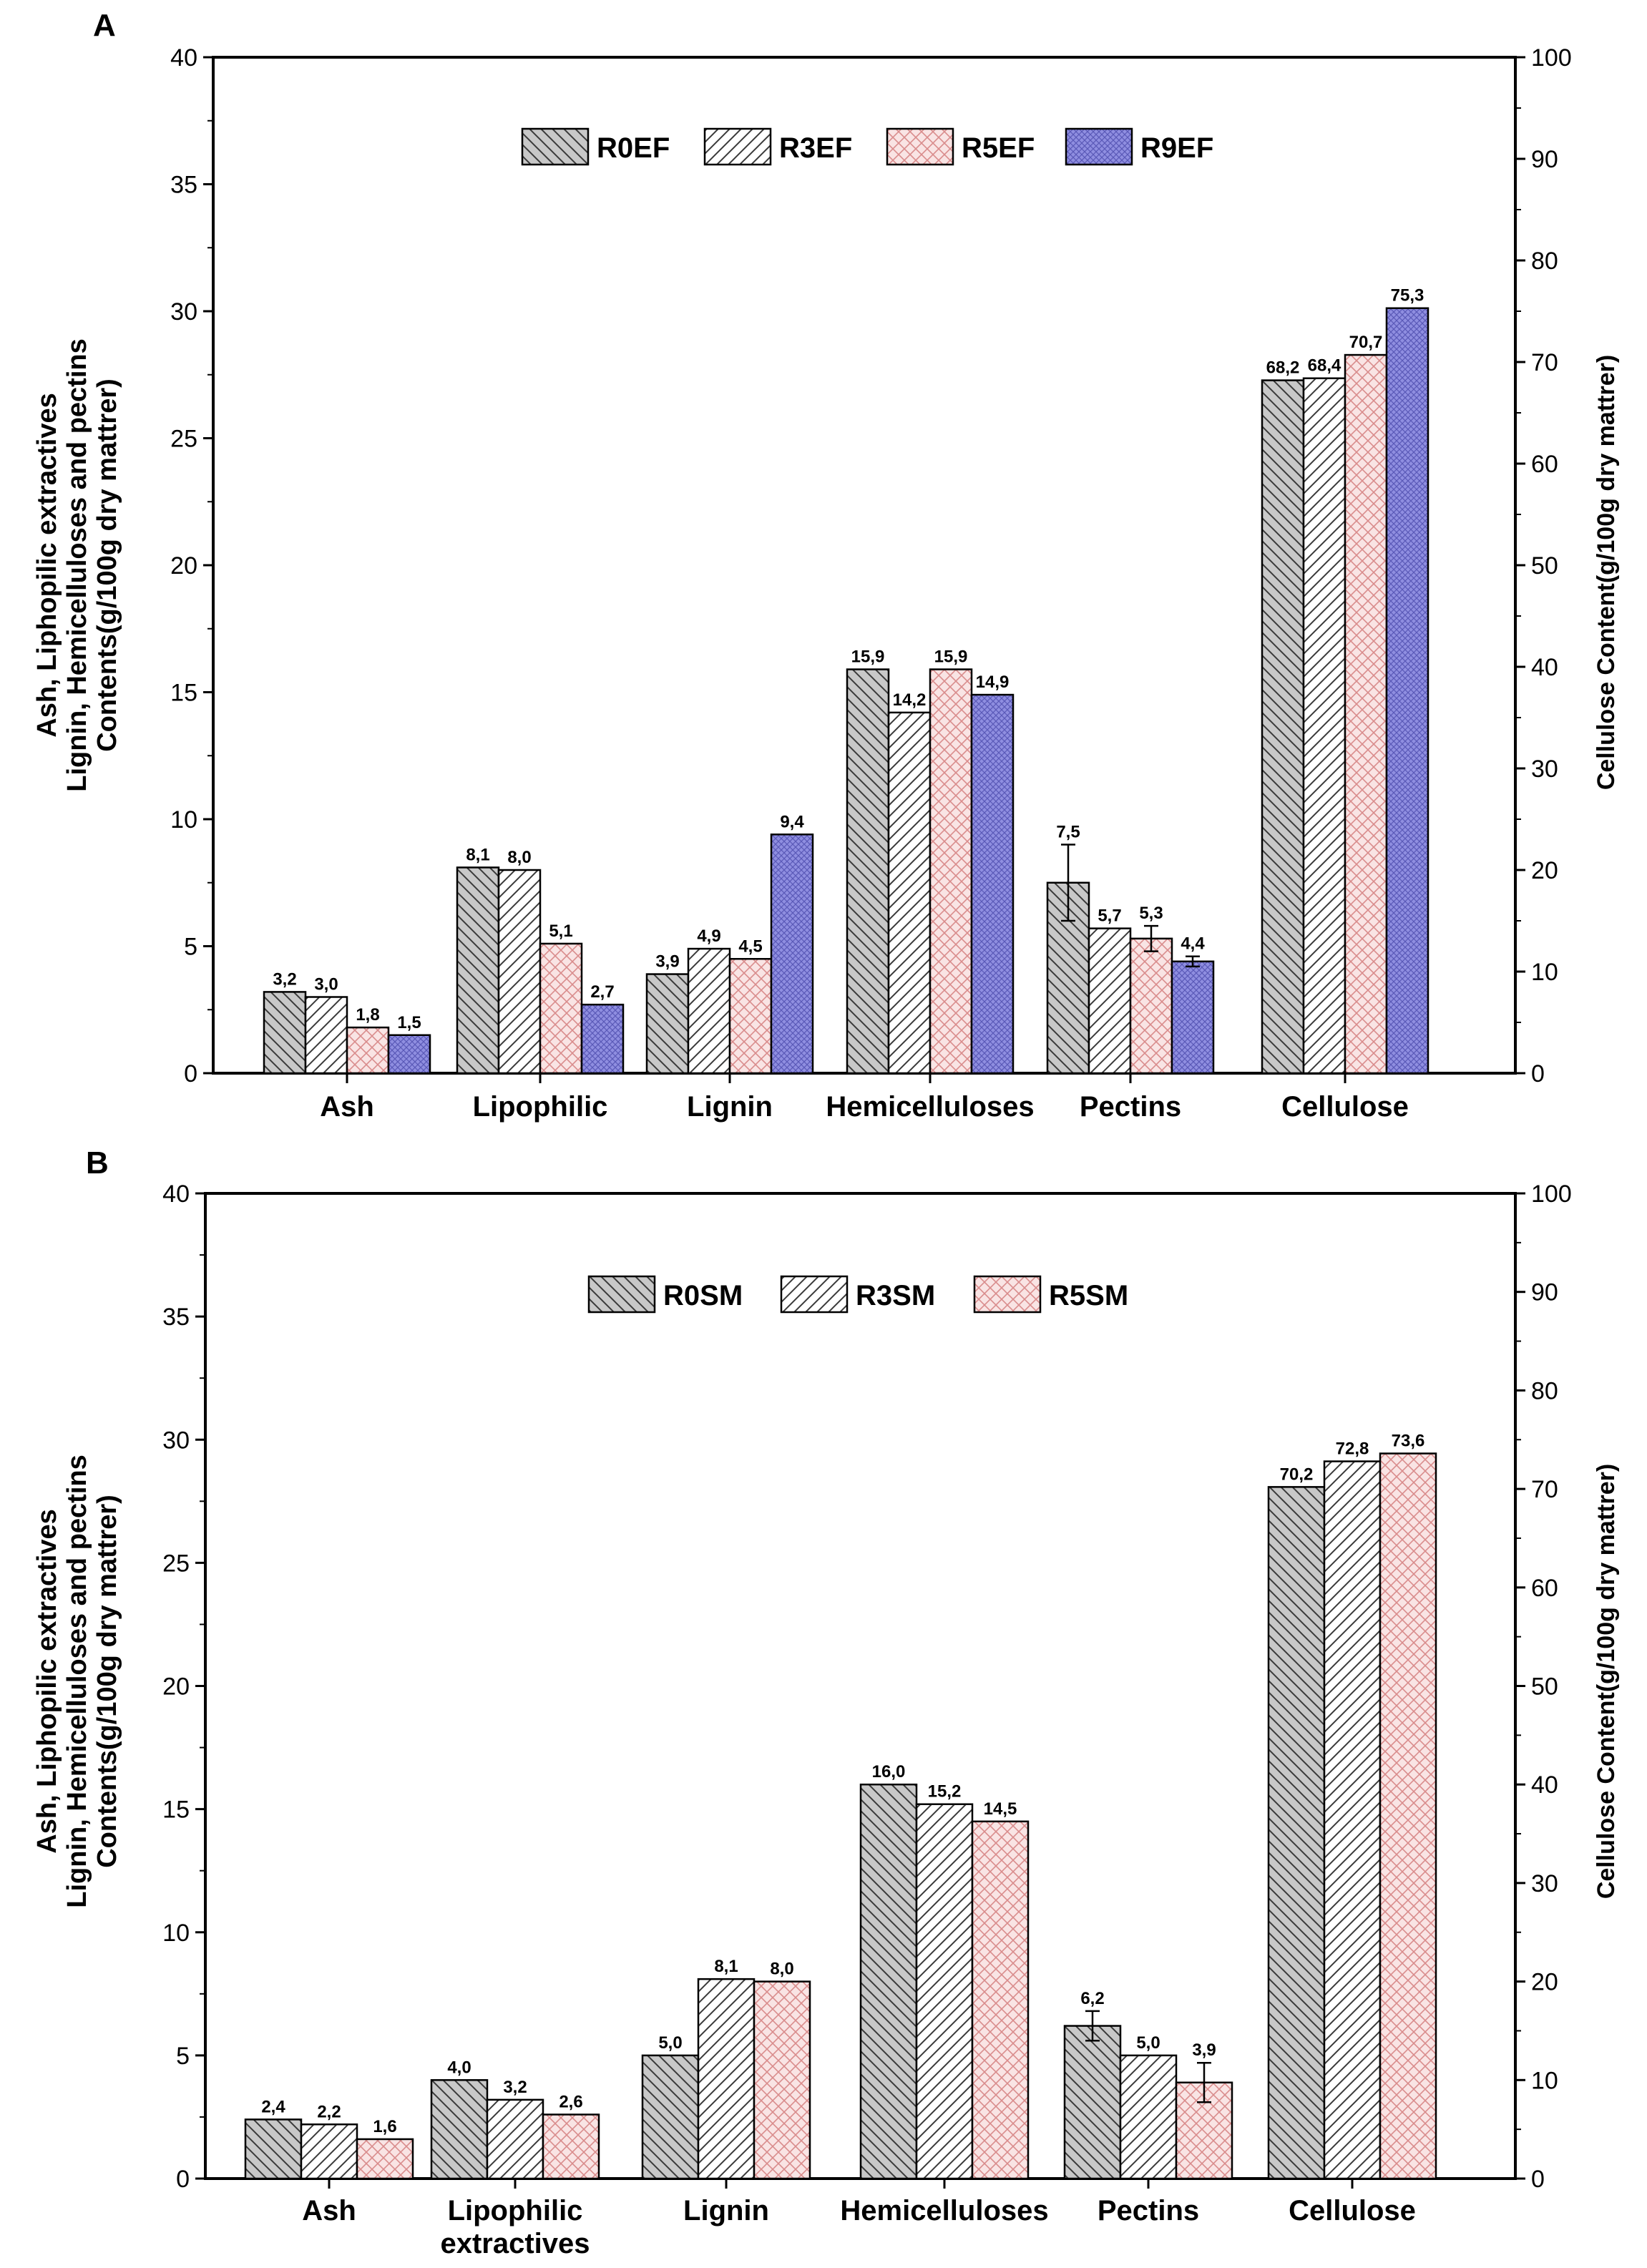  What do you see at coordinates (930, 1107) in the screenshot?
I see `category-label: Hemicelluloses` at bounding box center [930, 1107].